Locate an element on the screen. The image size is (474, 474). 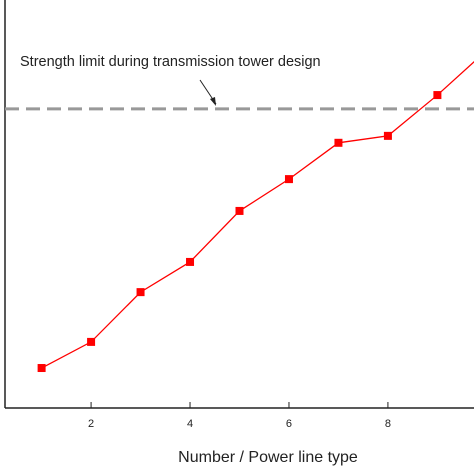
x-tick-label: 6 is located at coordinates (289, 424).